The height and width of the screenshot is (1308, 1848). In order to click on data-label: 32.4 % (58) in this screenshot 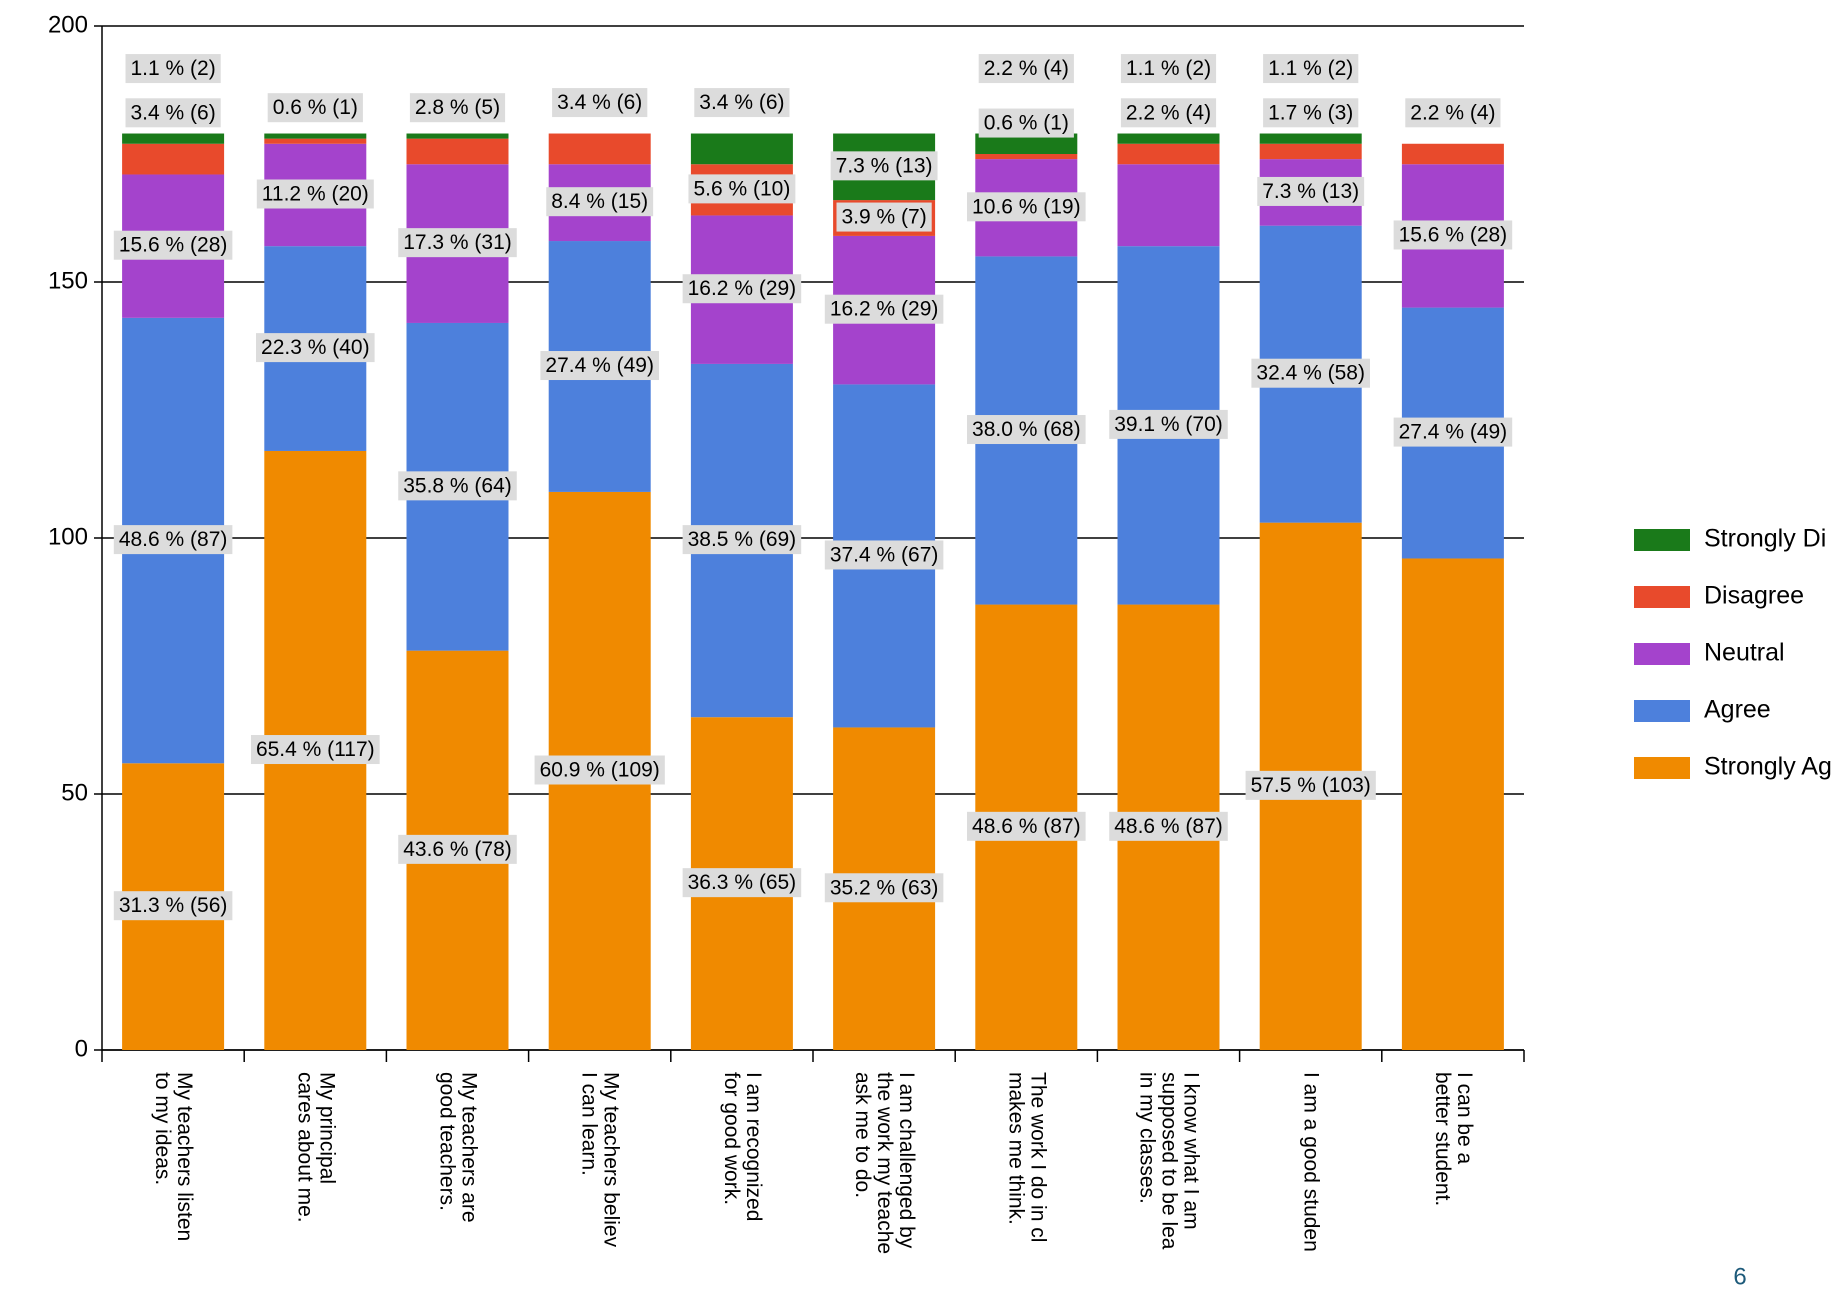, I will do `click(1310, 373)`.